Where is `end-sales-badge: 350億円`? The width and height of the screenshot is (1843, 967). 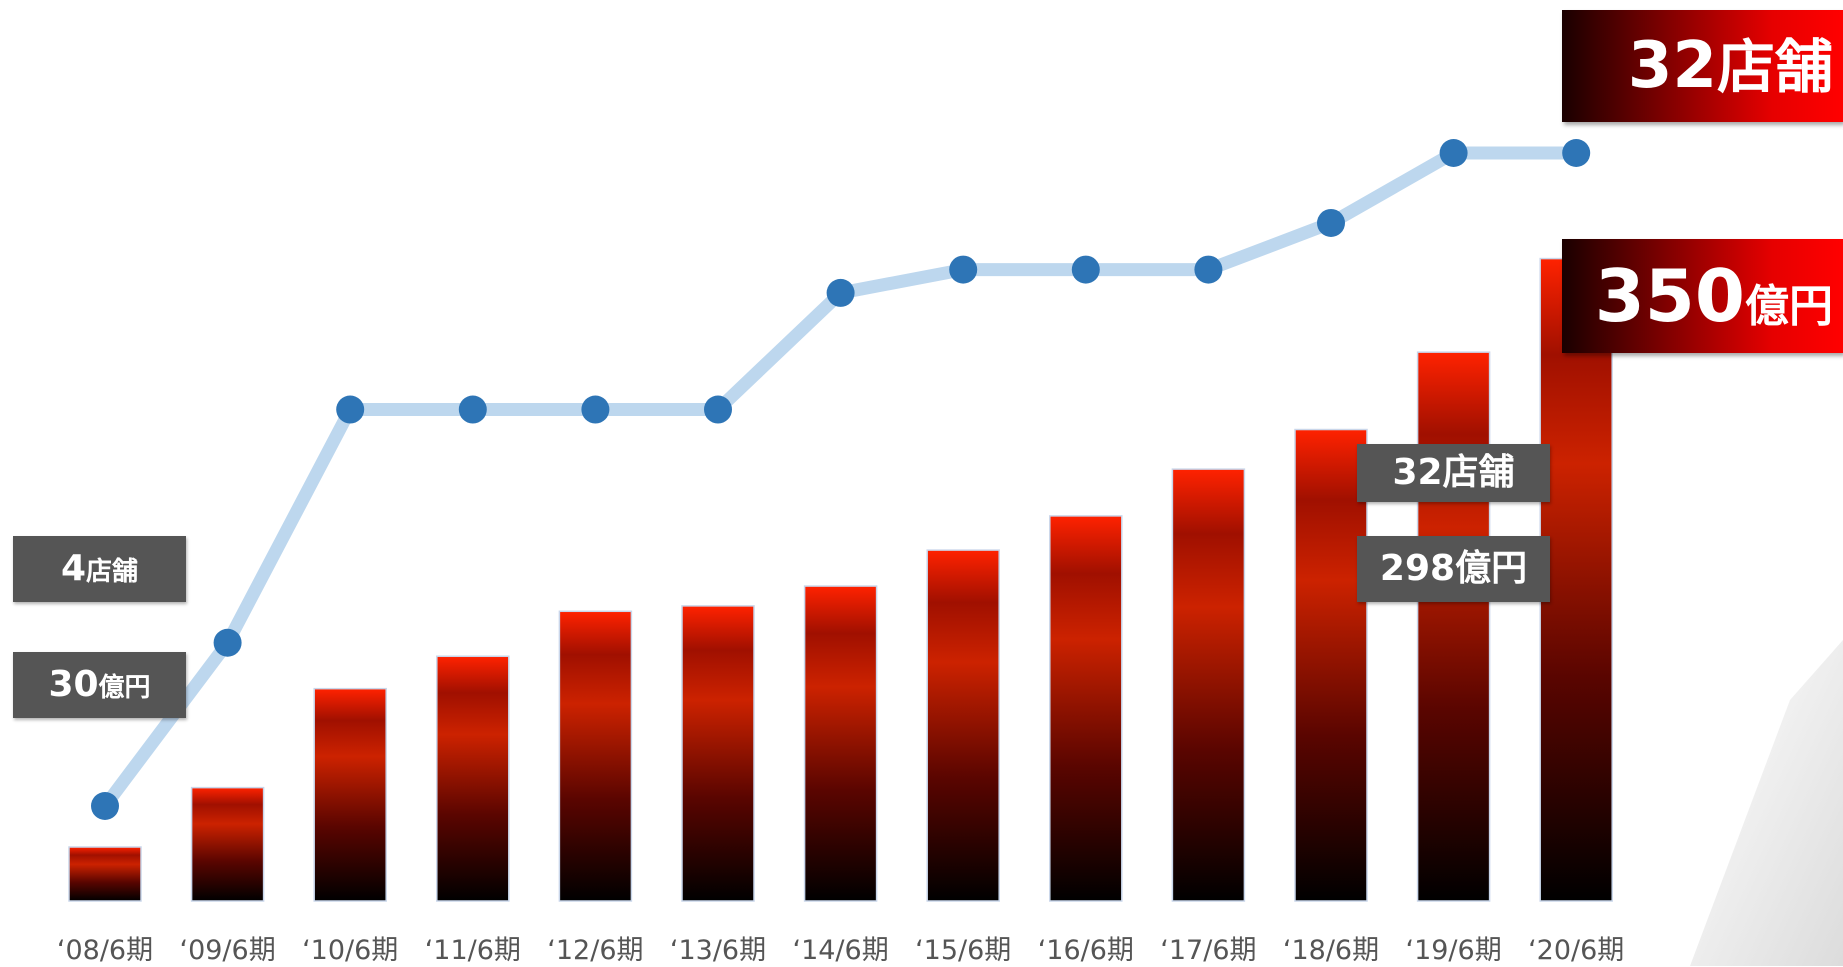 end-sales-badge: 350億円 is located at coordinates (1702, 296).